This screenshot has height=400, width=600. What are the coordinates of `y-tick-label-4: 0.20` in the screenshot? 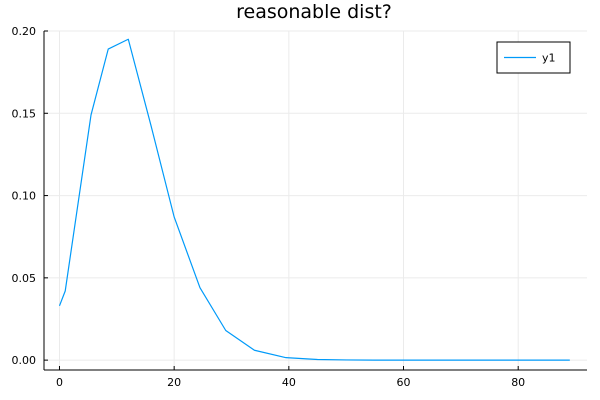 It's located at (24, 31).